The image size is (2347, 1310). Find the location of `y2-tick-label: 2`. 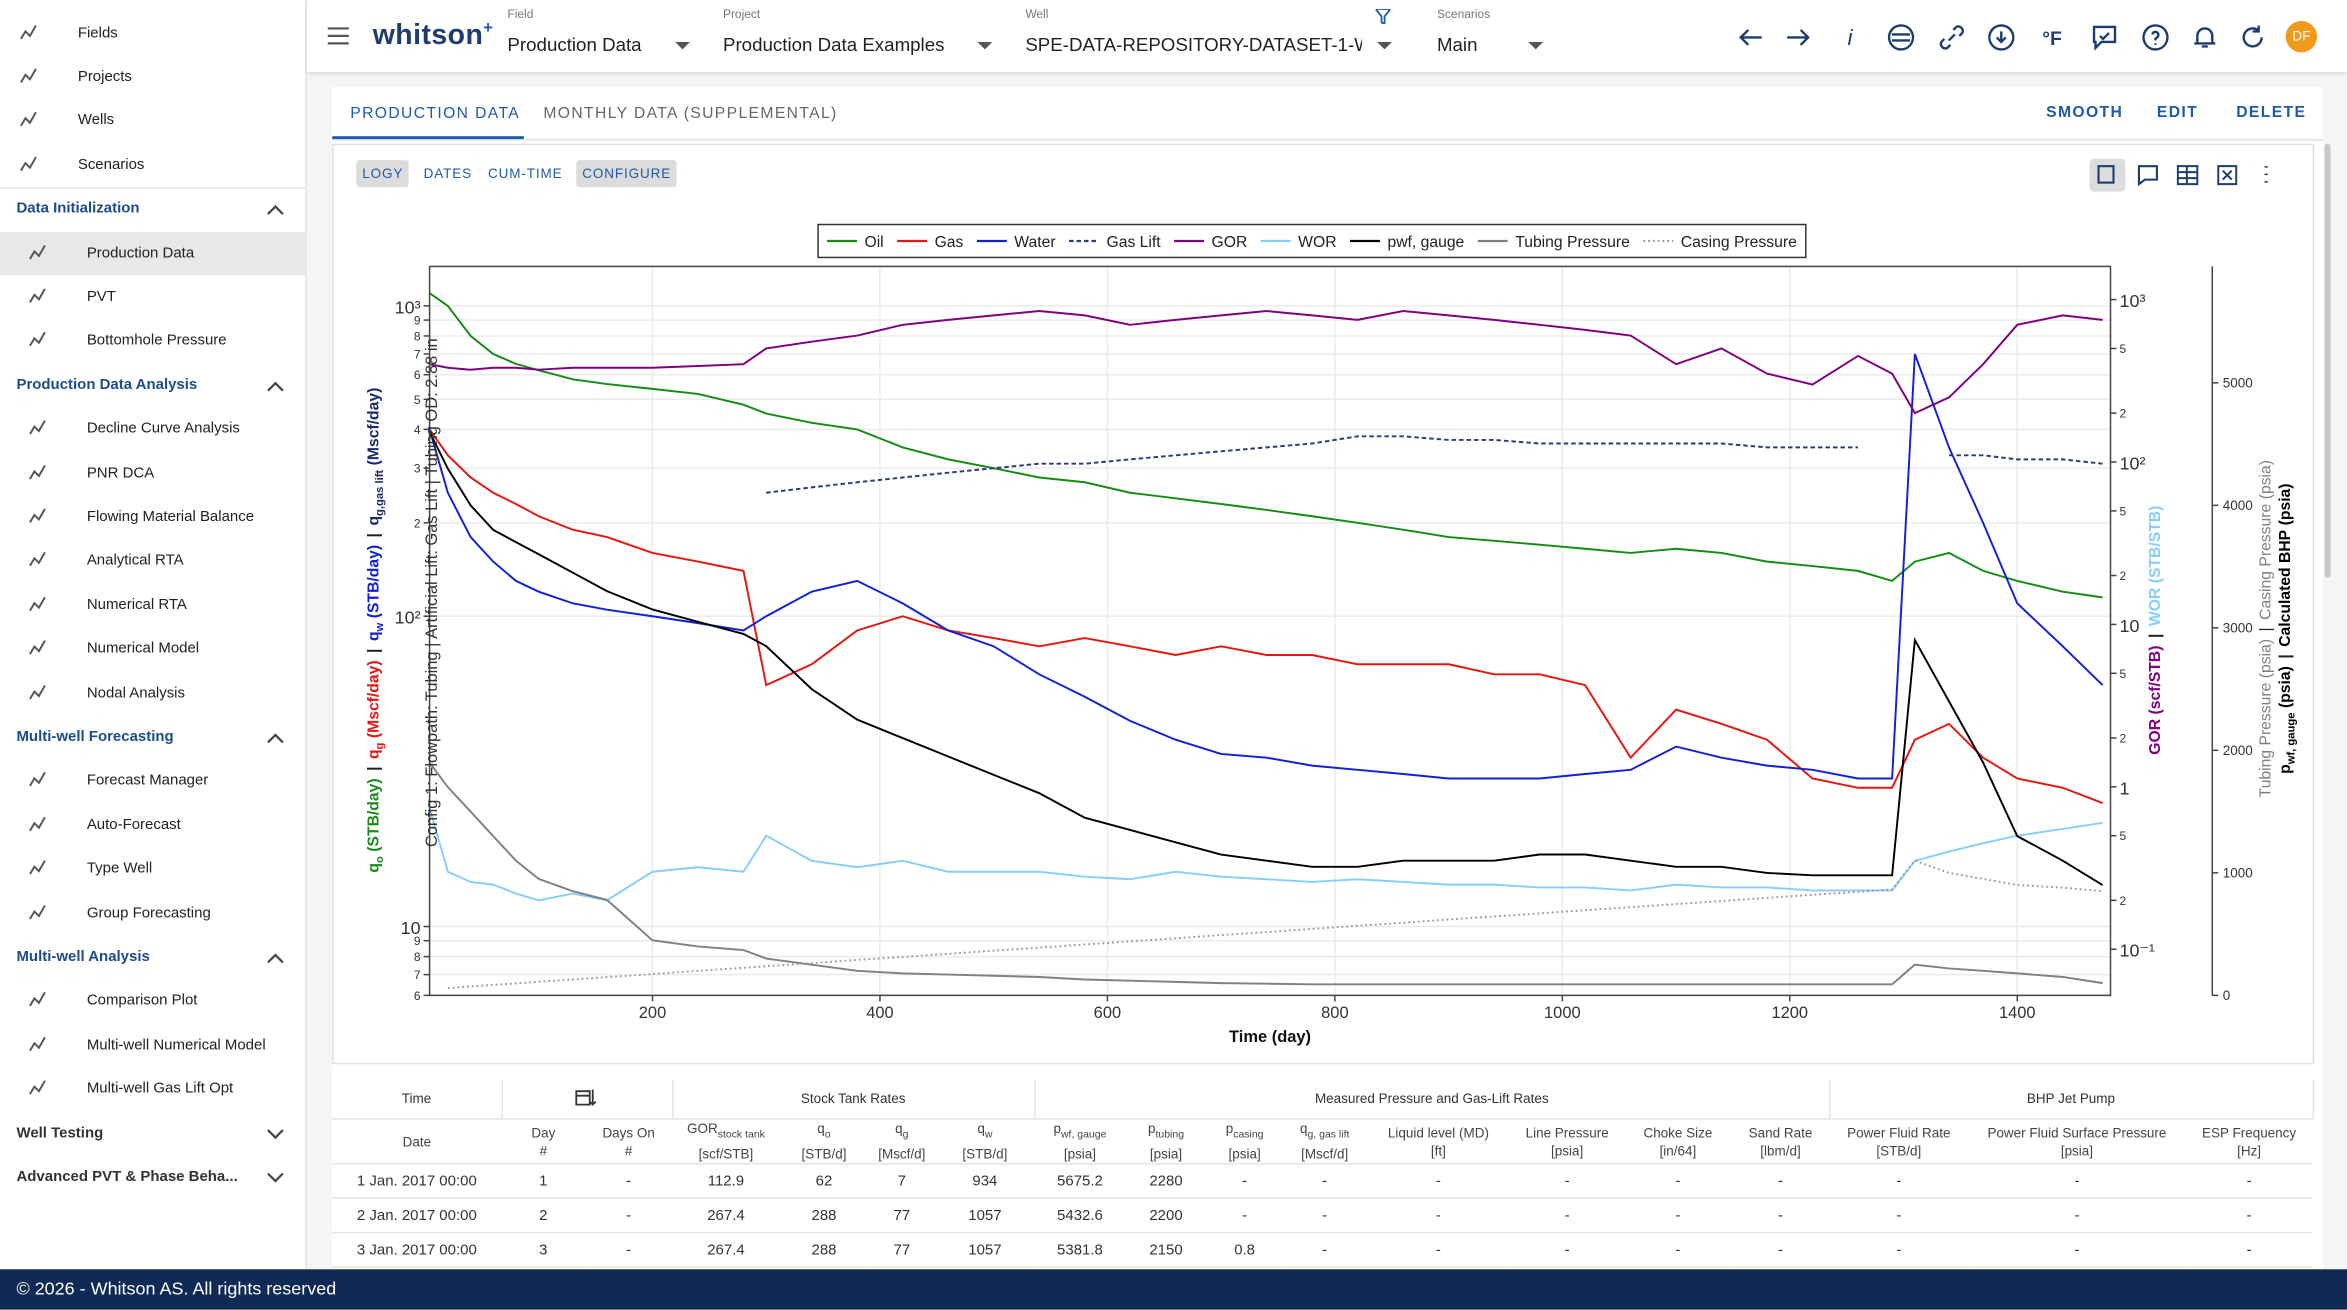

y2-tick-label: 2 is located at coordinates (2122, 901).